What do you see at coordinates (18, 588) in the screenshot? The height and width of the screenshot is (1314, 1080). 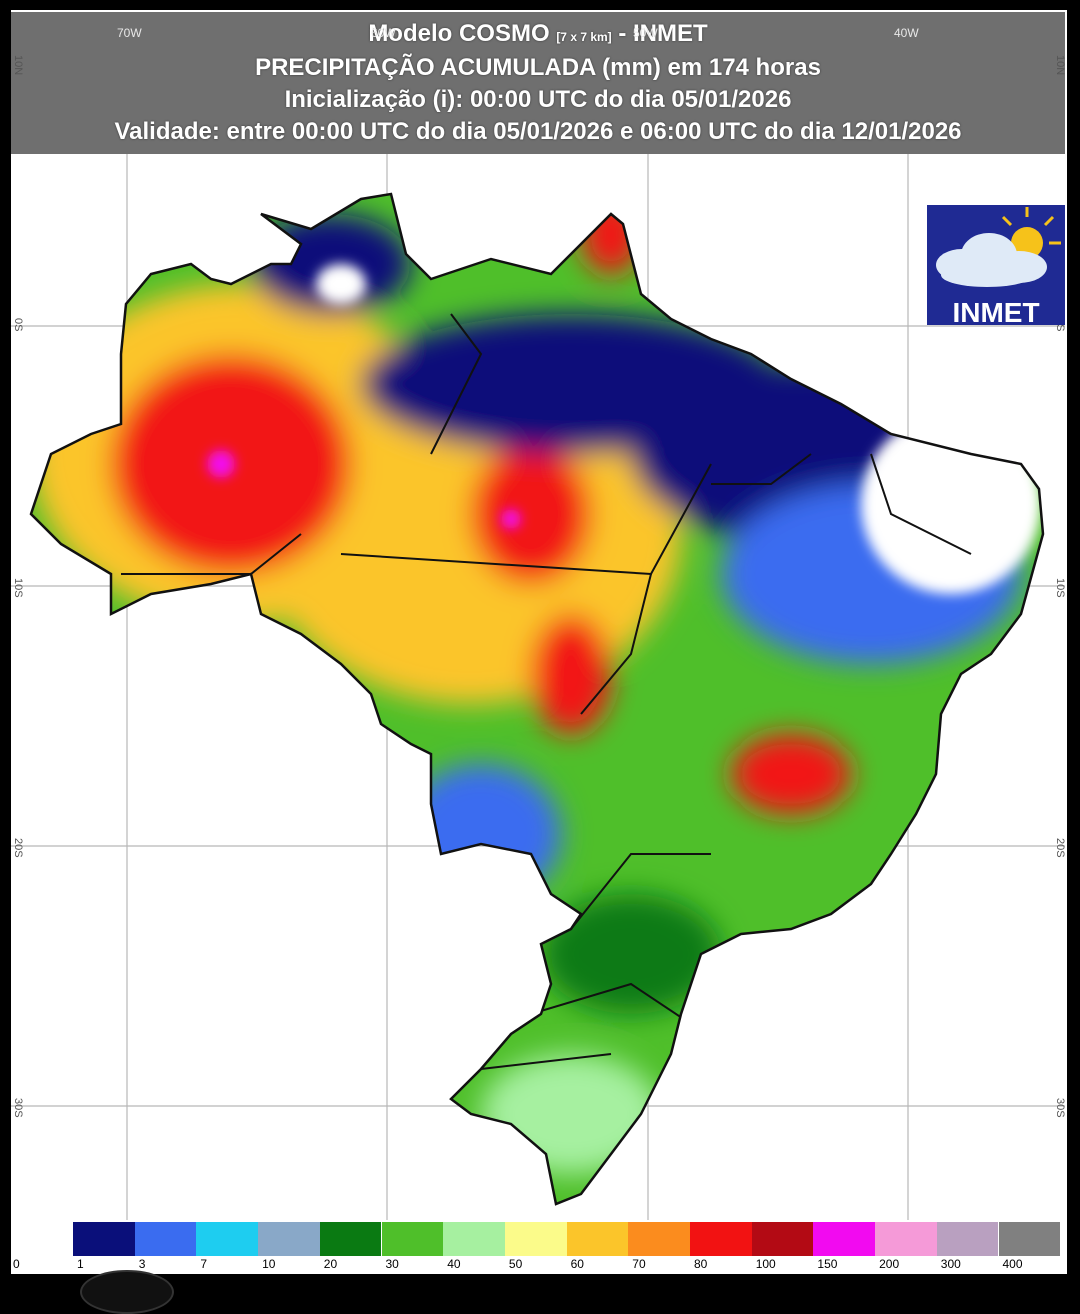 I see `lat-label-10s-left: 10S` at bounding box center [18, 588].